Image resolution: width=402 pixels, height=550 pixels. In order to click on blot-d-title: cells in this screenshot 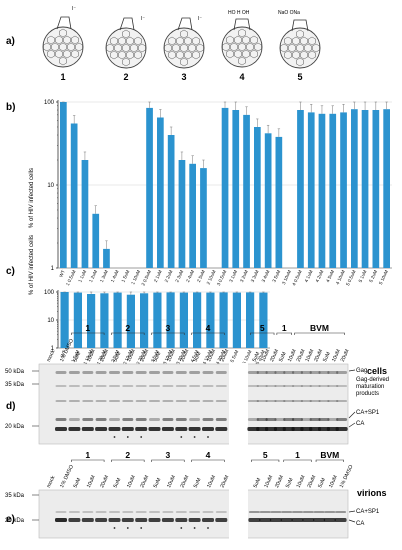, I will do `click(377, 371)`.